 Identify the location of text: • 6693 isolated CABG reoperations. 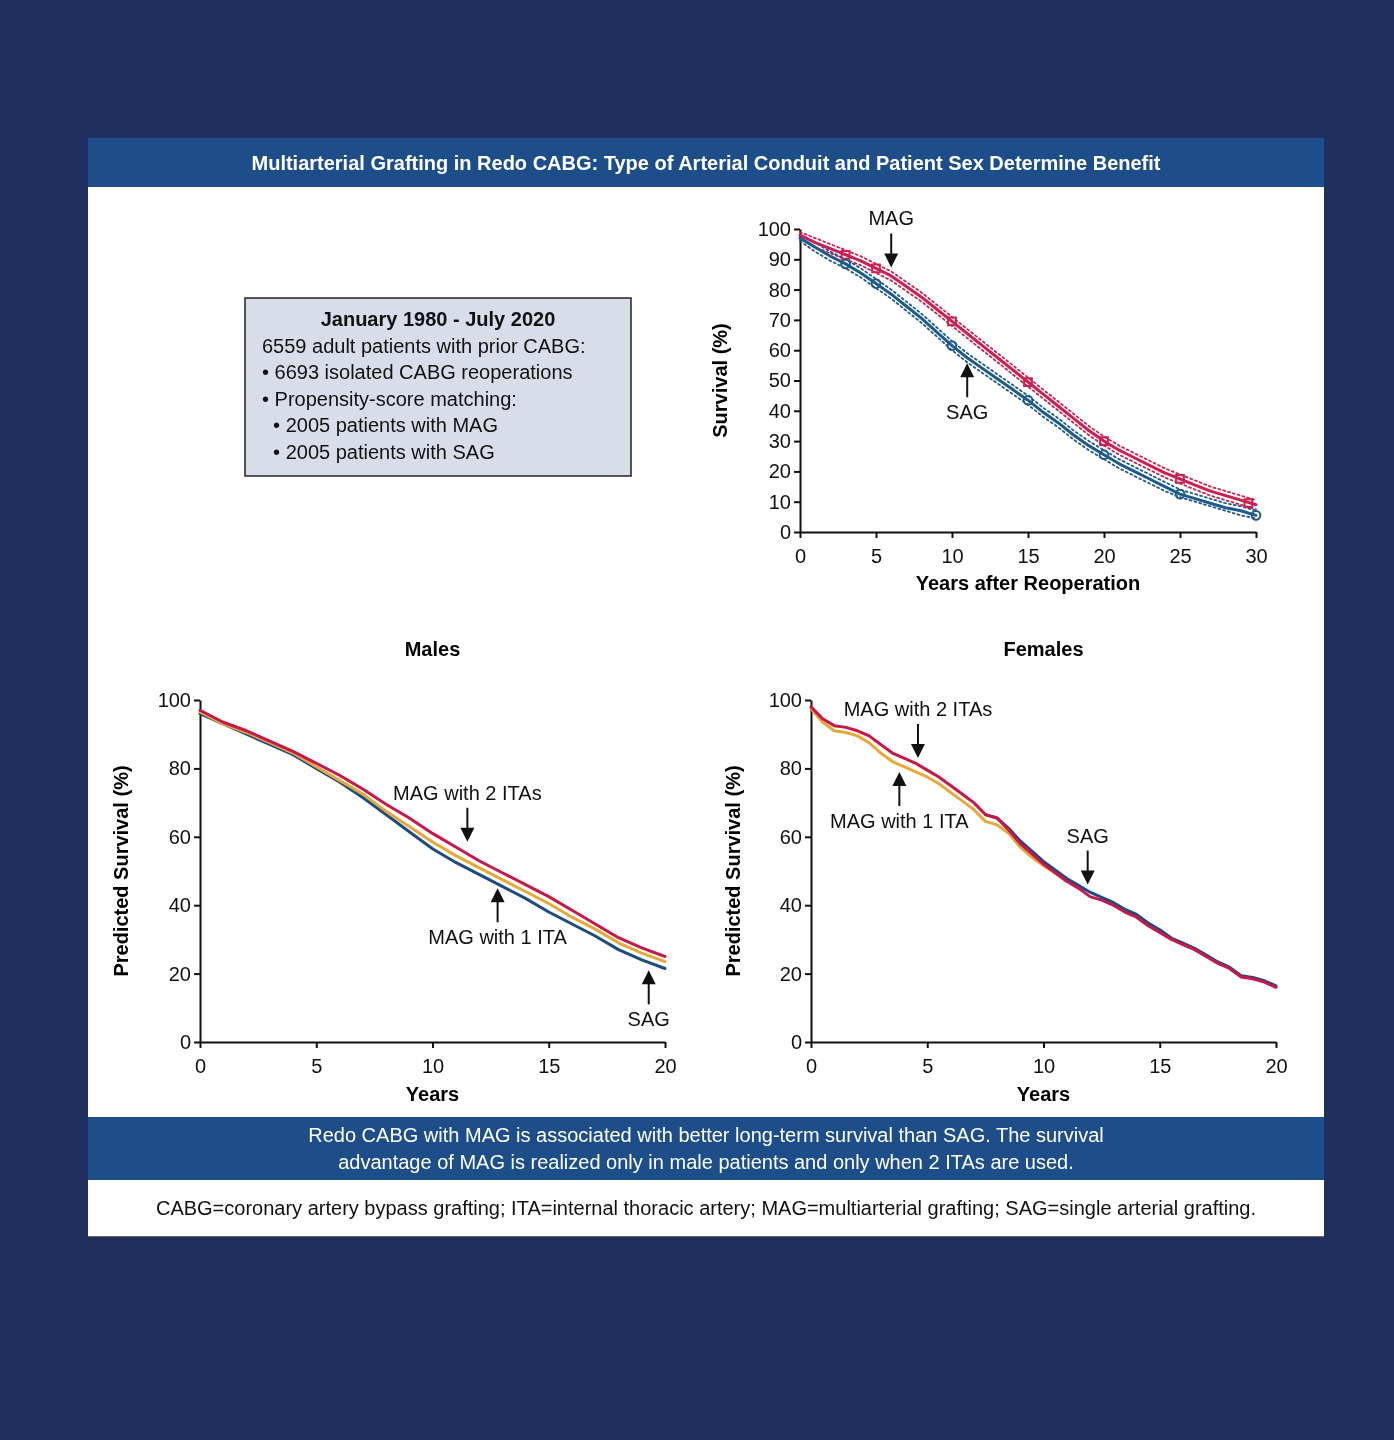
(417, 372).